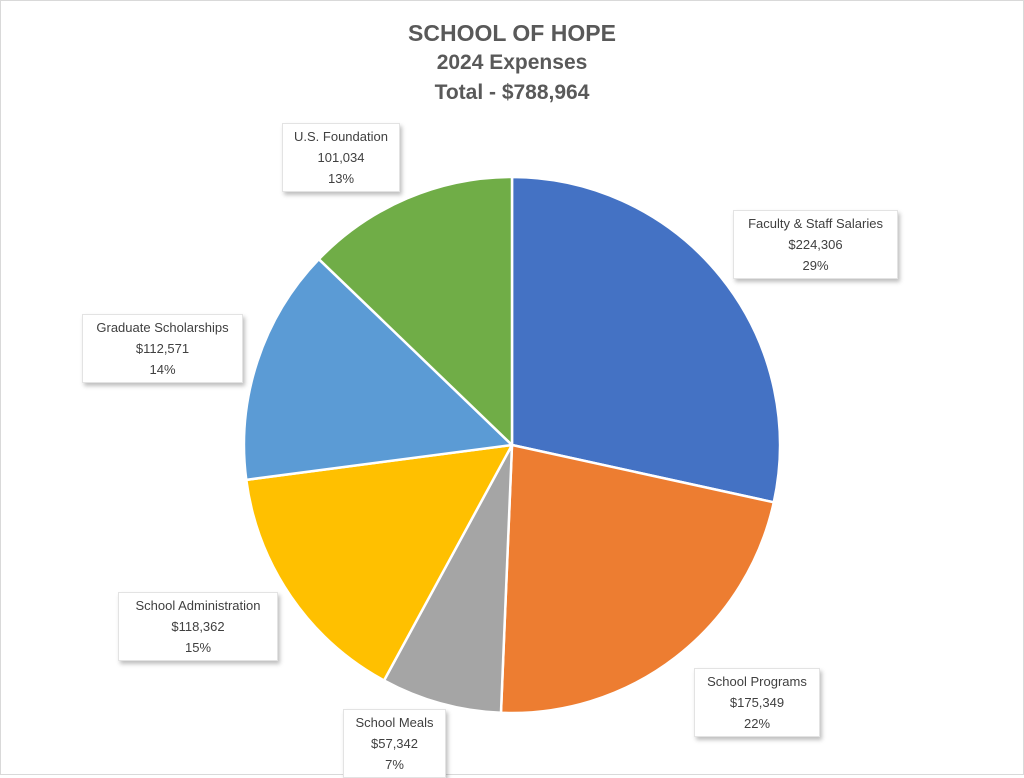  Describe the element at coordinates (198, 647) in the screenshot. I see `slice-percent: 15%` at that location.